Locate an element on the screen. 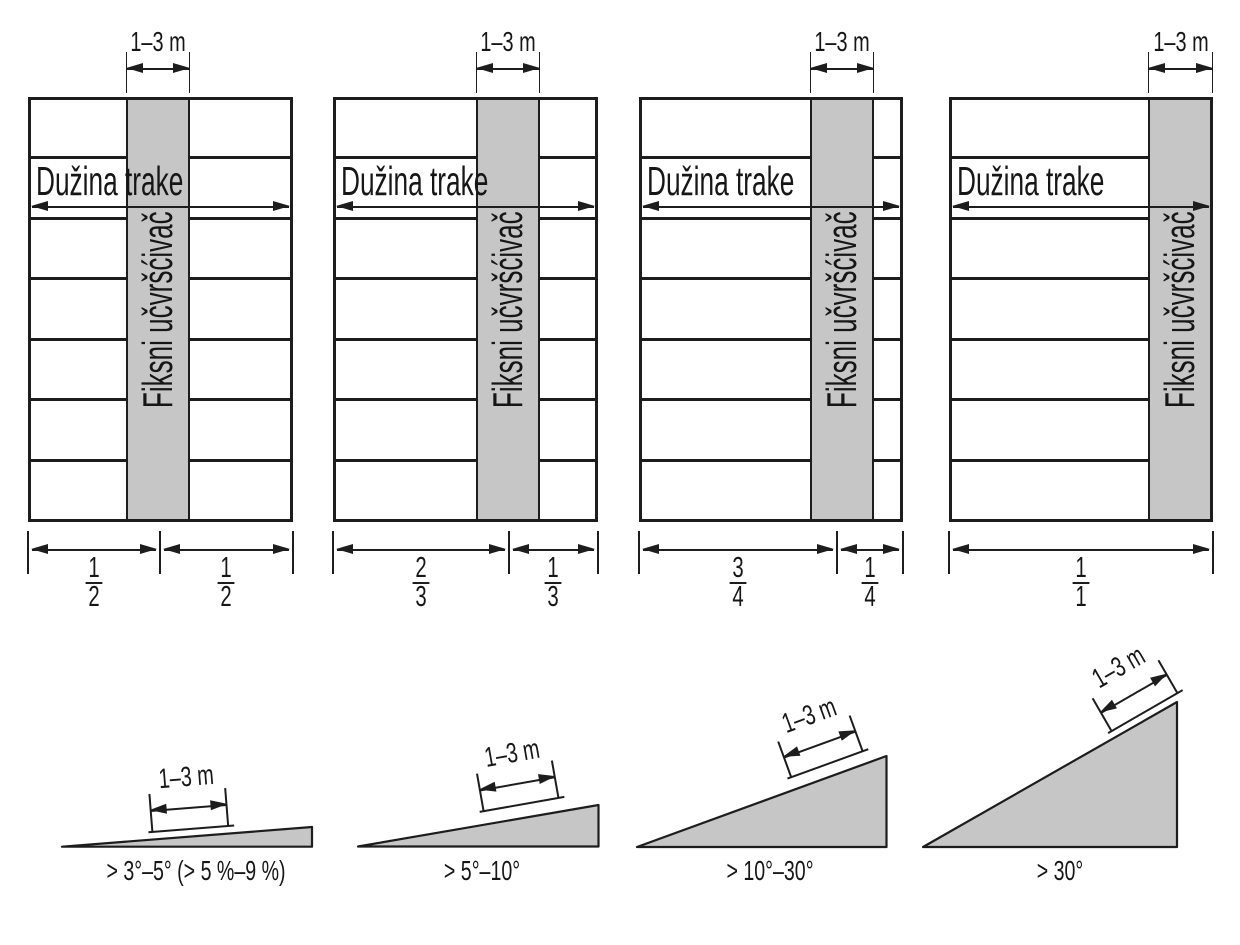  fraction-numerator: 3 is located at coordinates (738, 568).